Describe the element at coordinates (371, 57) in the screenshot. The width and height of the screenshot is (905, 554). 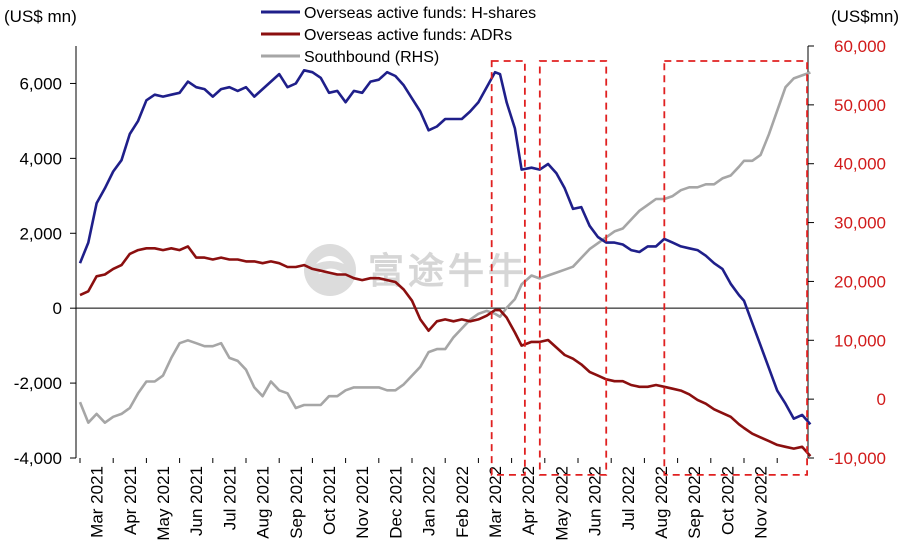
I see `legend-label-southbound: Southbound (RHS)` at that location.